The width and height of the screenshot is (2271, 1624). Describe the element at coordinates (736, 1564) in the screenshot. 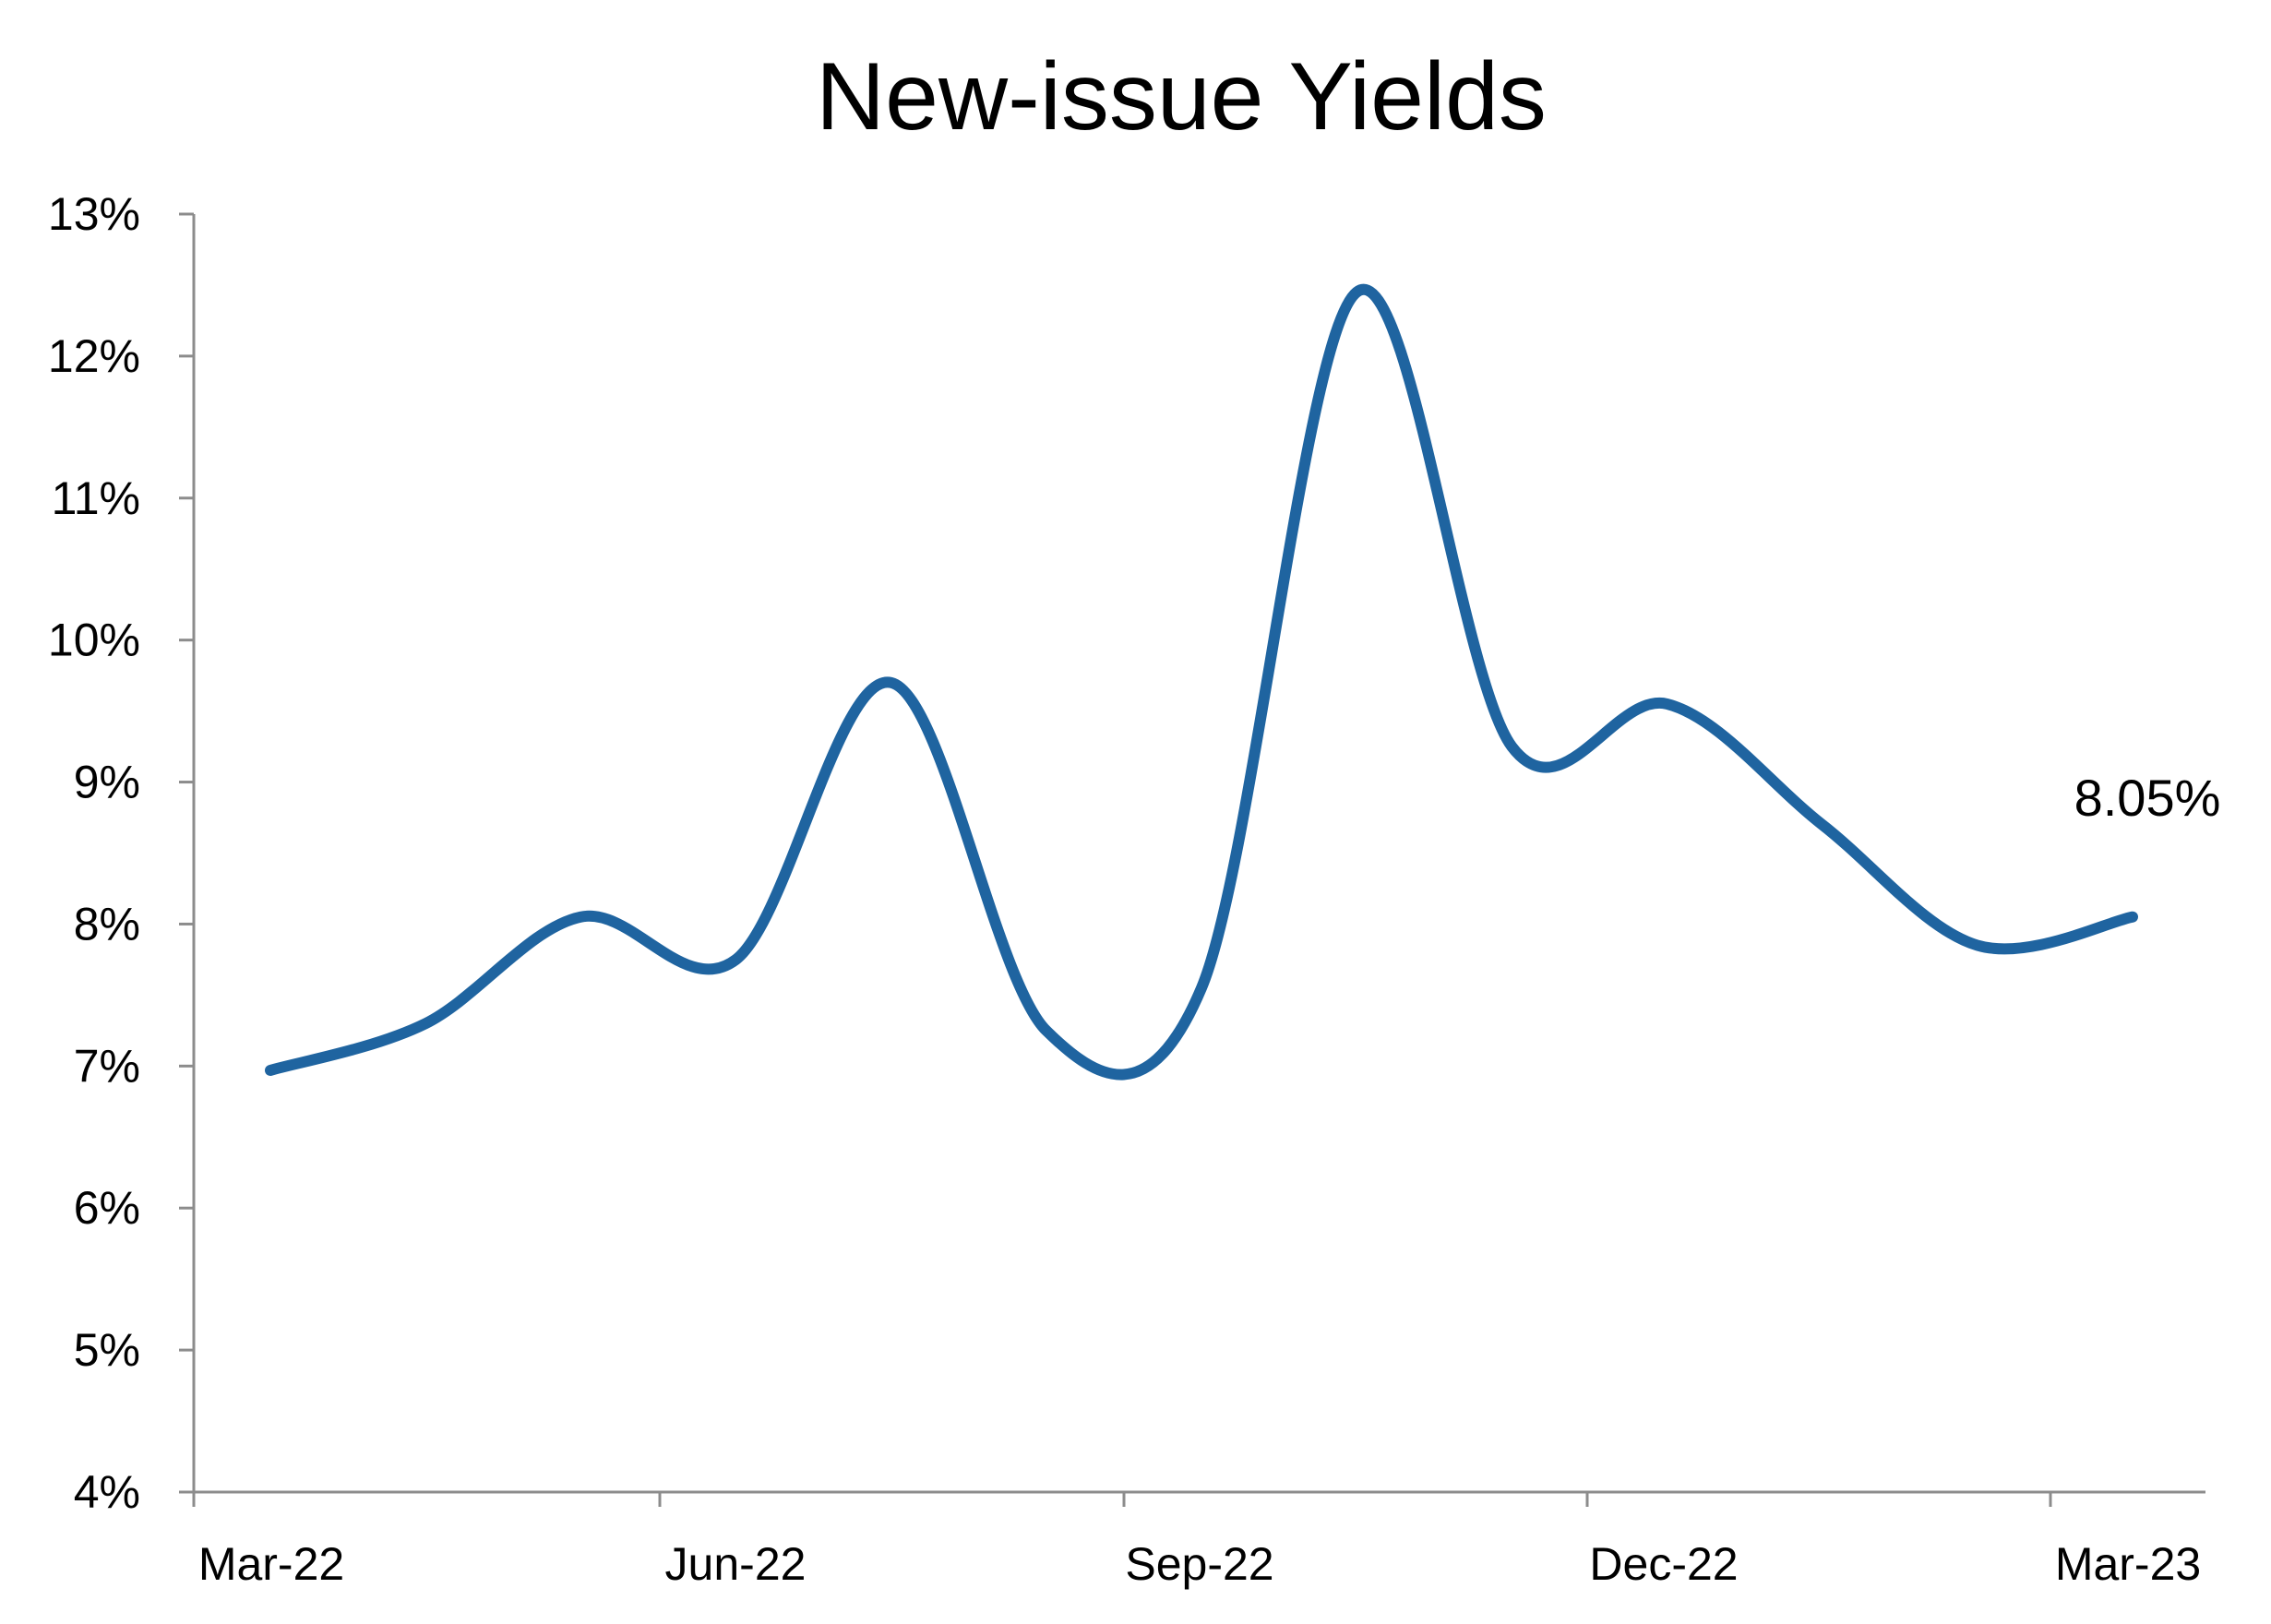

I see `x-tick-label: Jun-22` at that location.